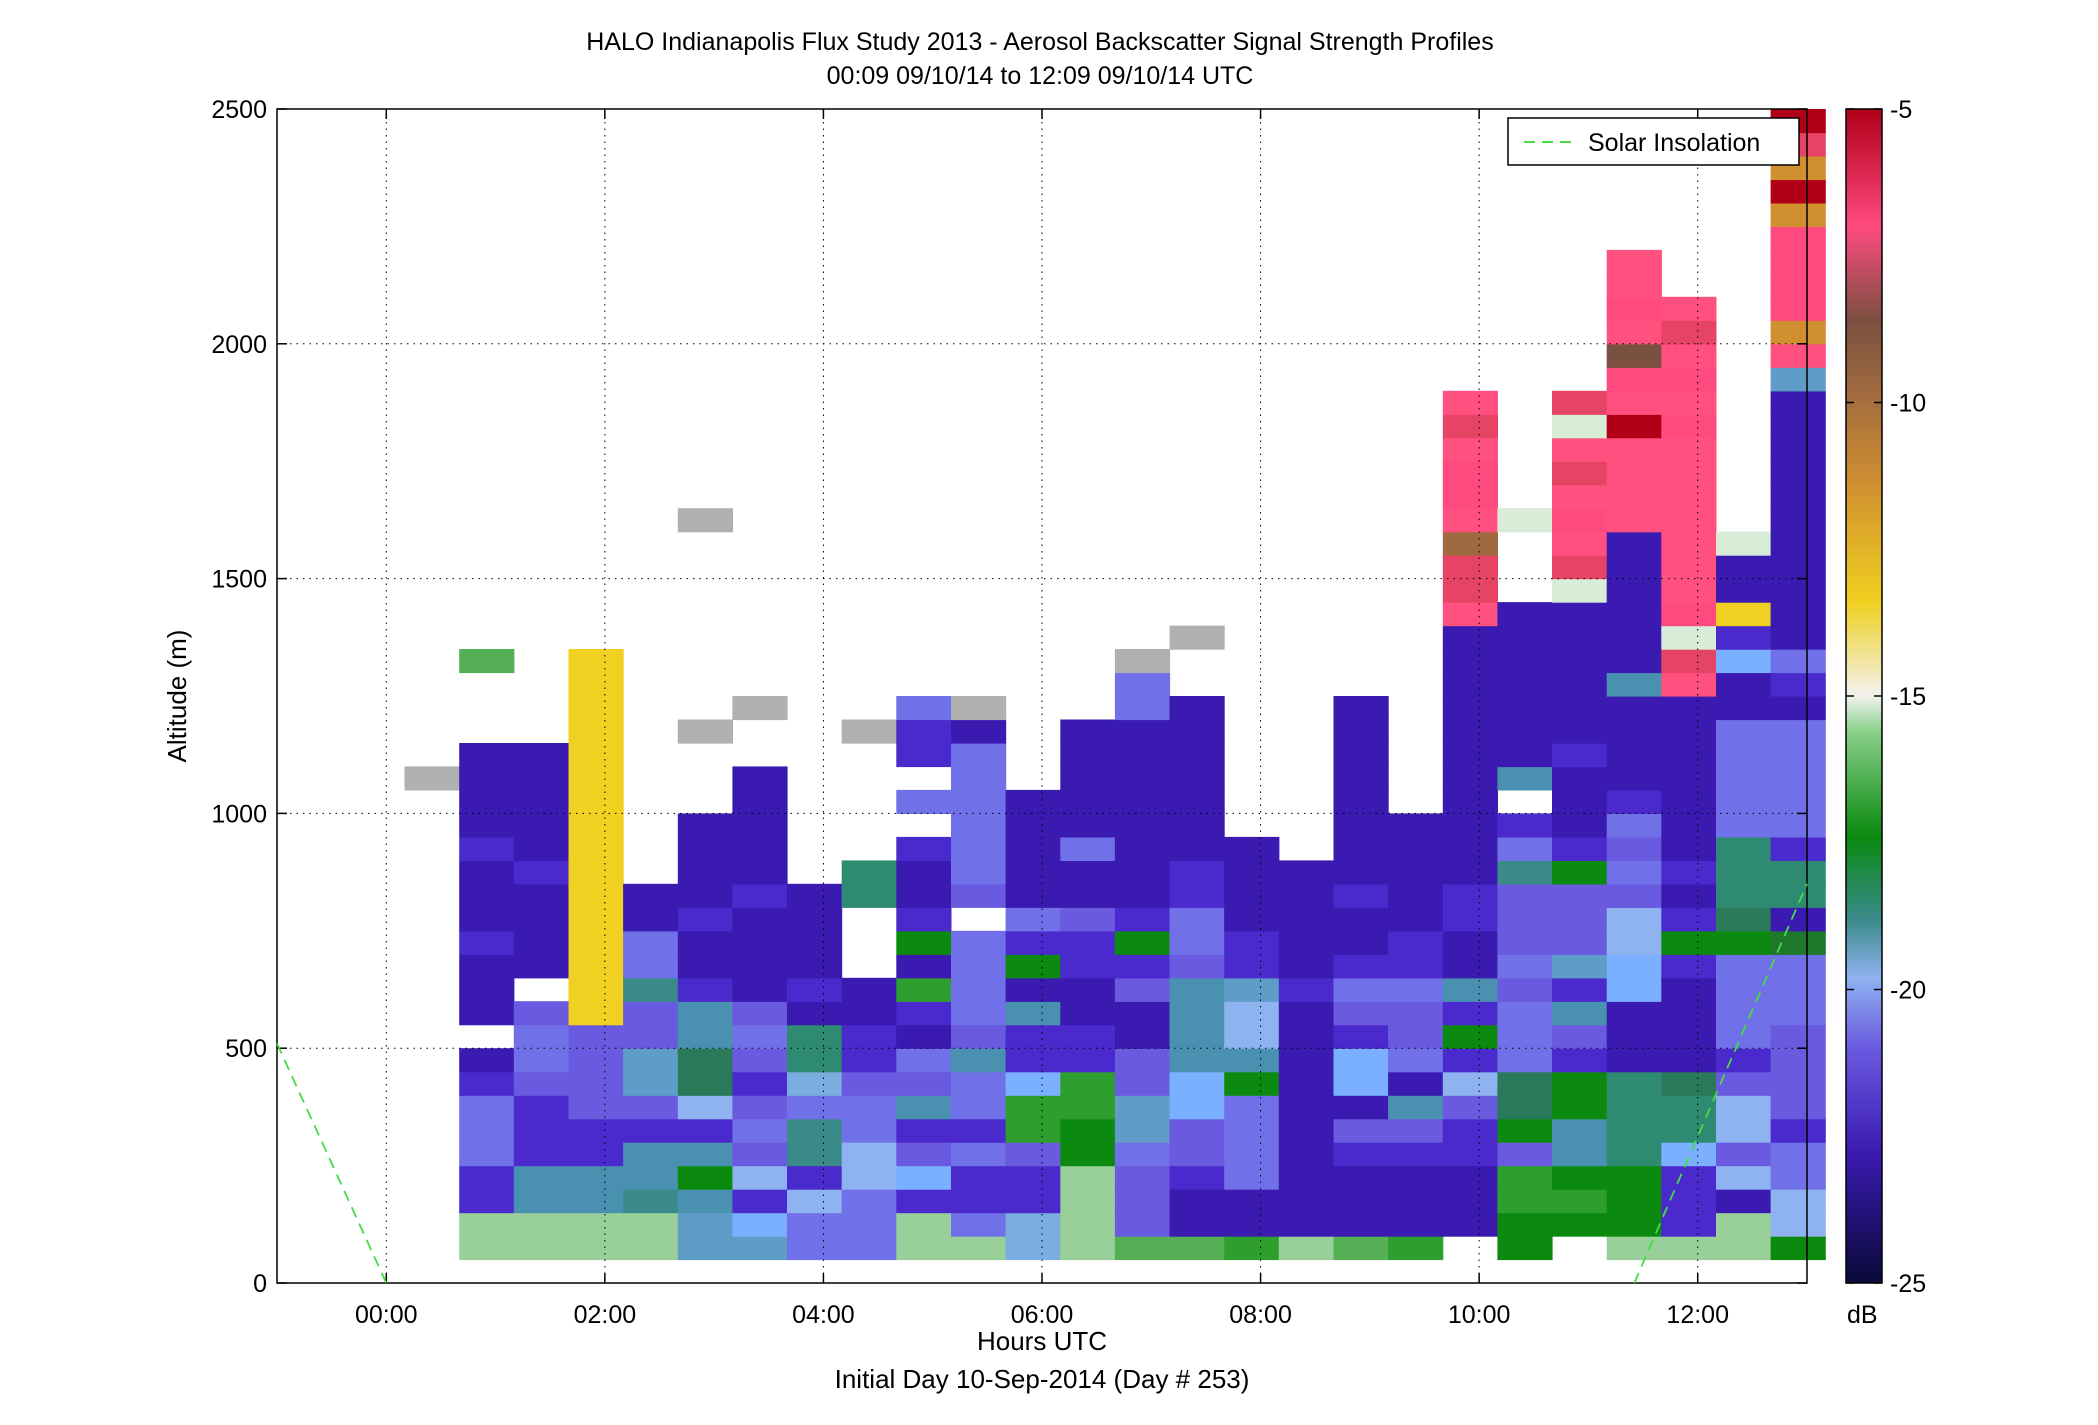  I want to click on x-axis-label: Hours UTC, so click(1042, 1341).